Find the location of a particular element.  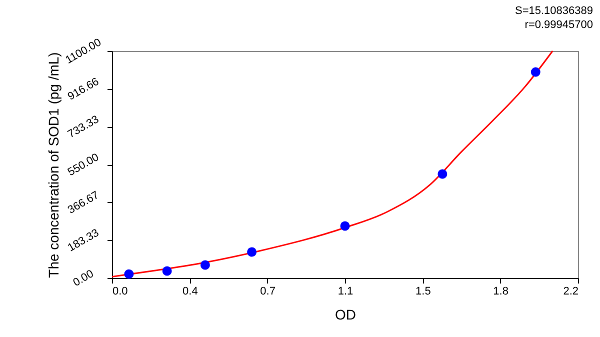

x-axis-title: OD is located at coordinates (345, 314).